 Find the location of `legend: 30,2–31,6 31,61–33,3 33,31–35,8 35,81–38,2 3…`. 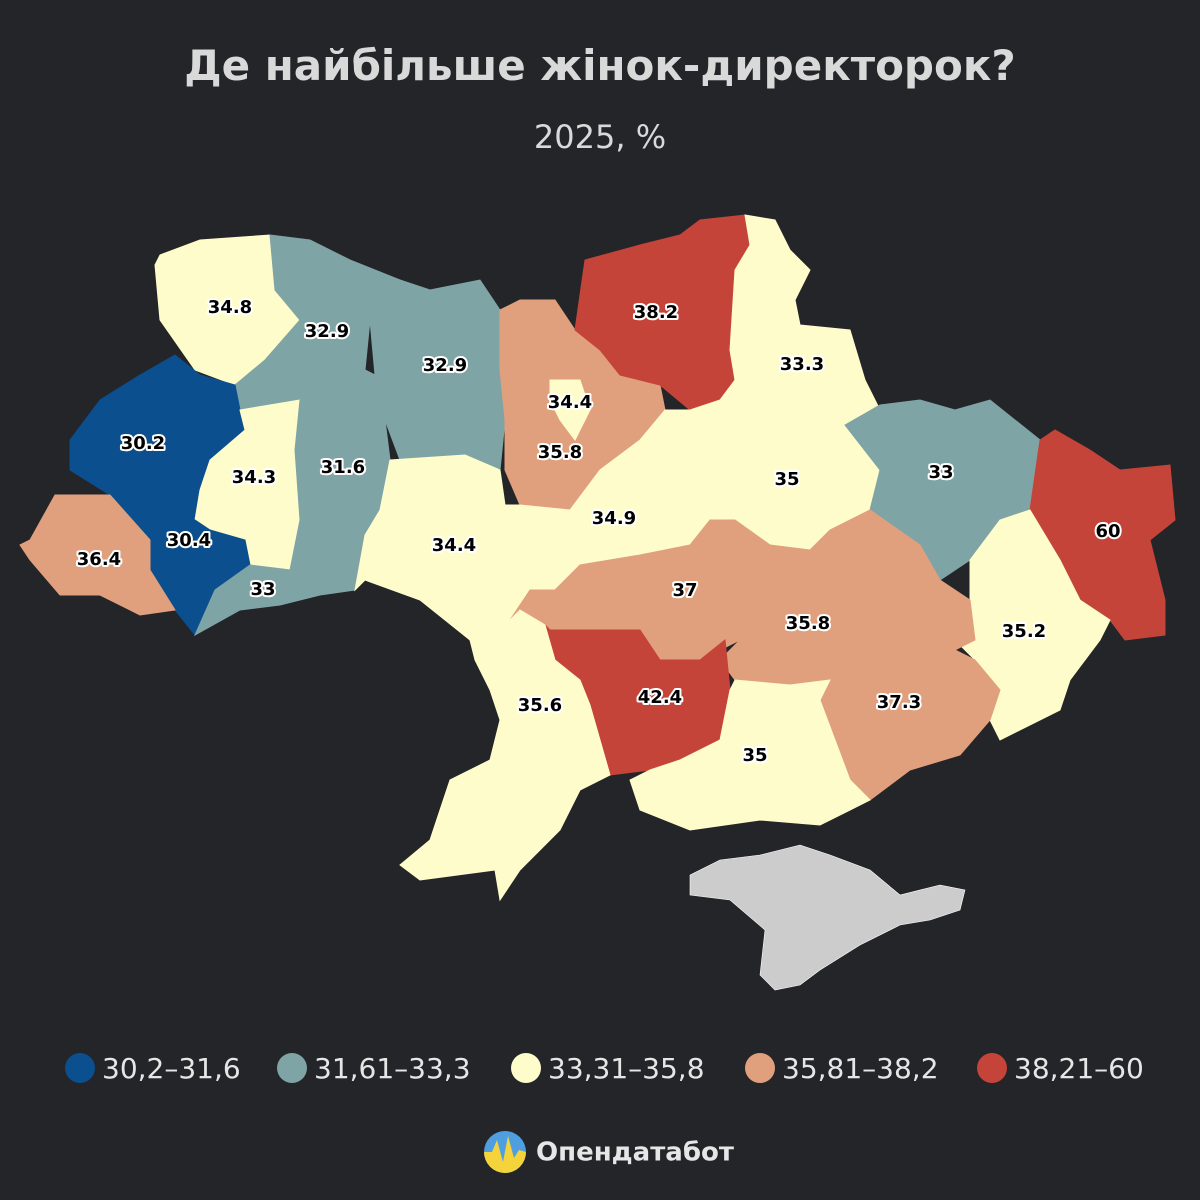

legend: 30,2–31,6 31,61–33,3 33,31–35,8 35,81–38,2 3… is located at coordinates (604, 1068).